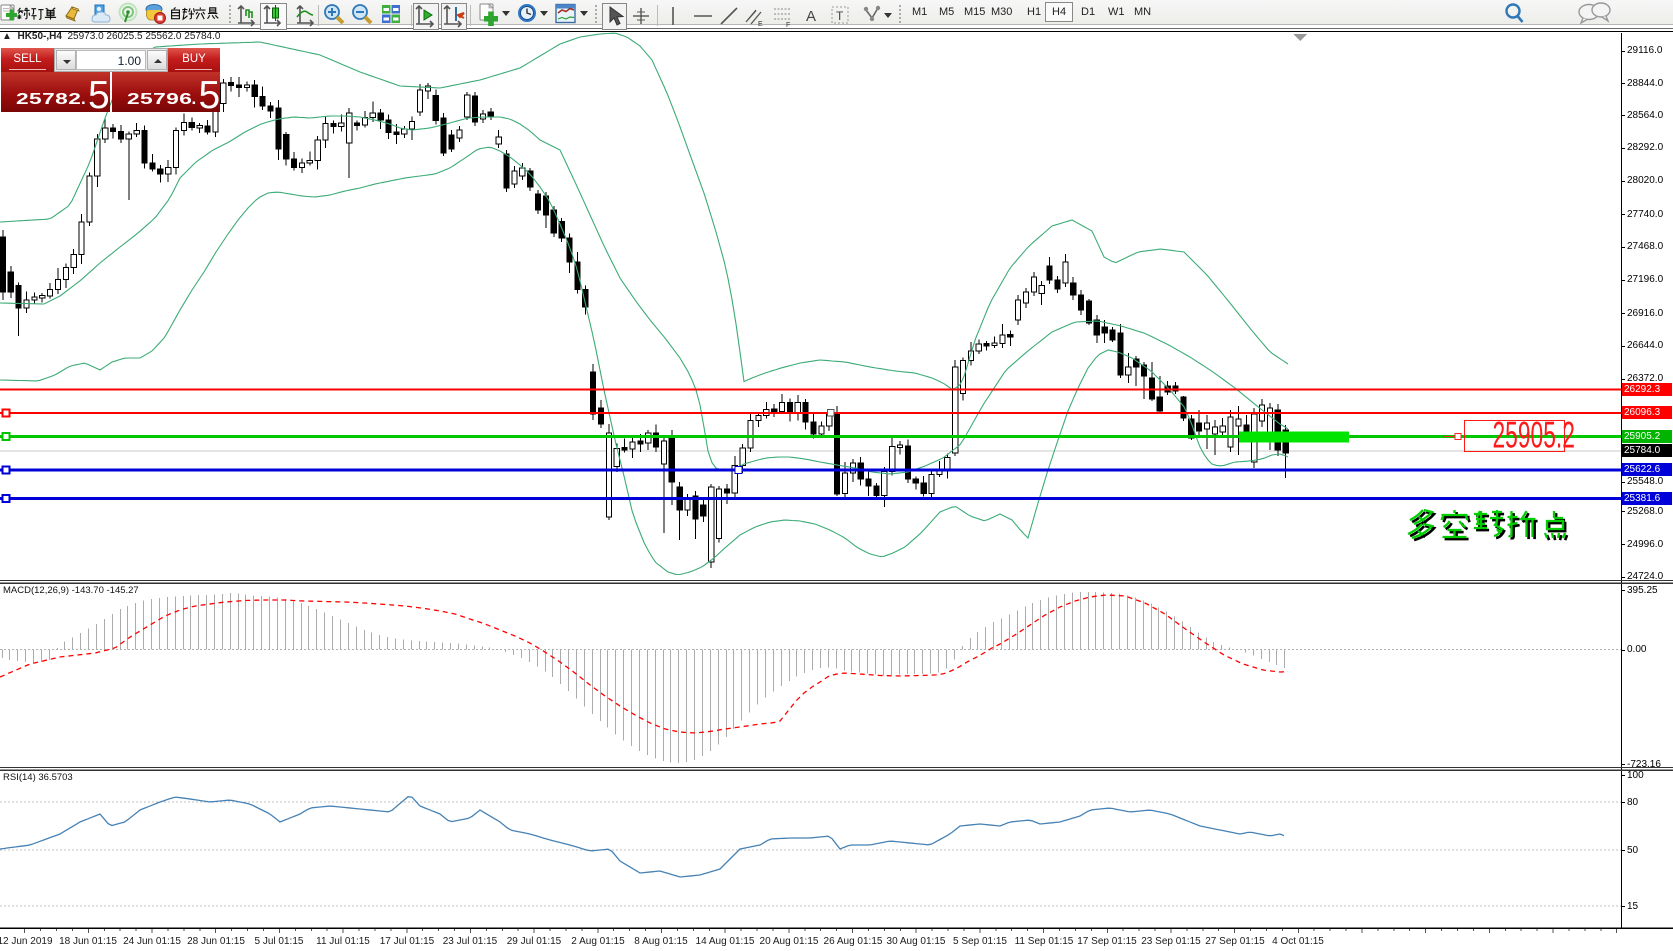  I want to click on svg-text: T, so click(840, 16).